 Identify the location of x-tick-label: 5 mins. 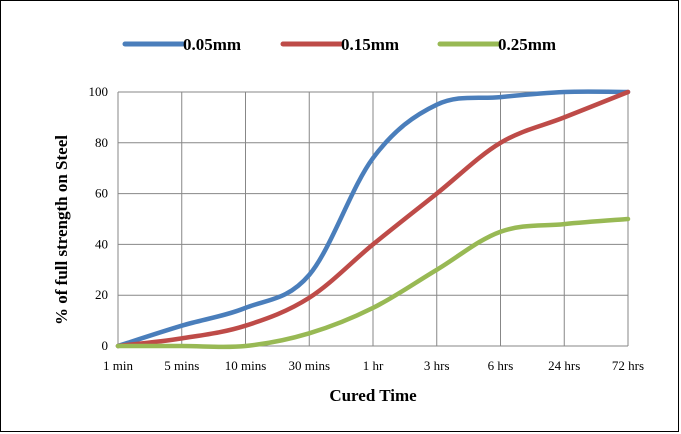
(181, 365).